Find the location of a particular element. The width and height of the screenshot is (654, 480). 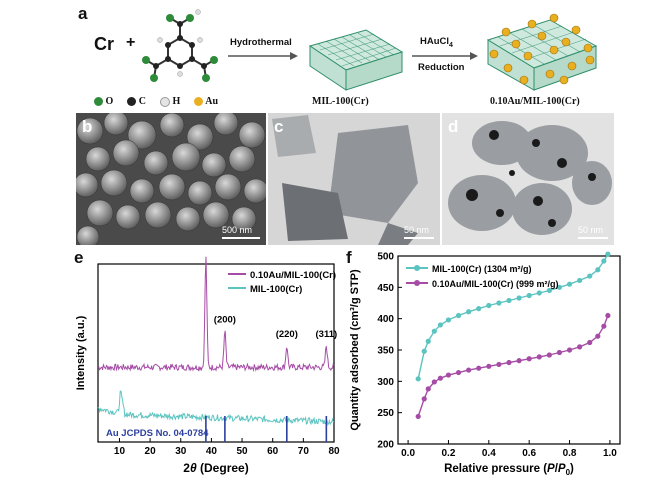

tem-image-panel-d: d 50 nm is located at coordinates (528, 179).